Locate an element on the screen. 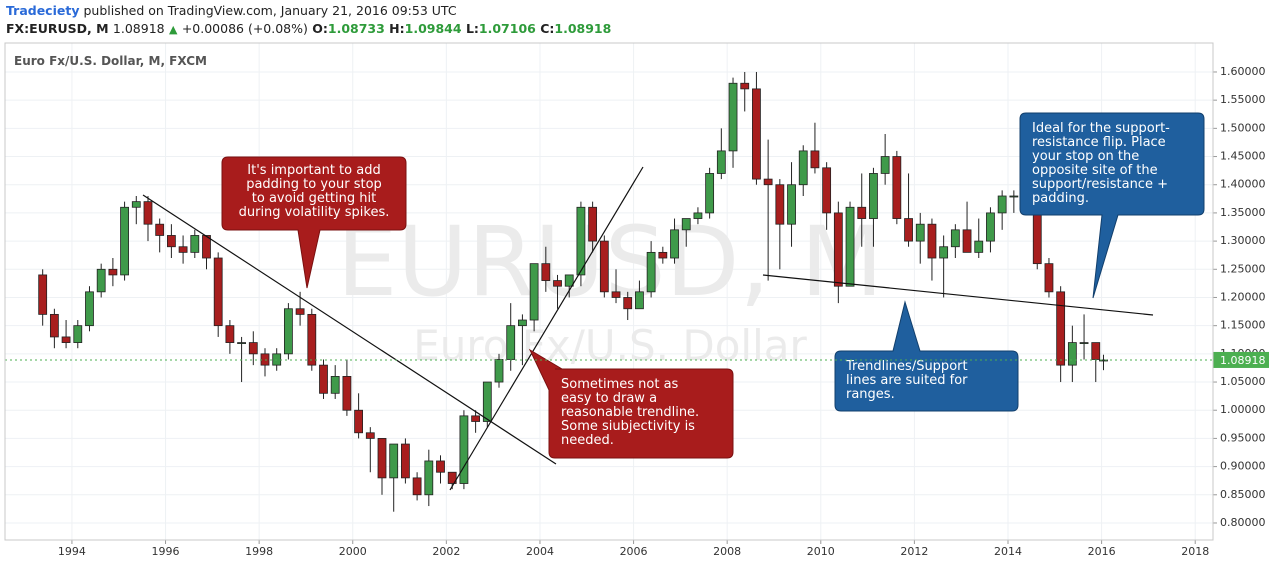  change: +0.00086 (+0.08%) is located at coordinates (244, 28).